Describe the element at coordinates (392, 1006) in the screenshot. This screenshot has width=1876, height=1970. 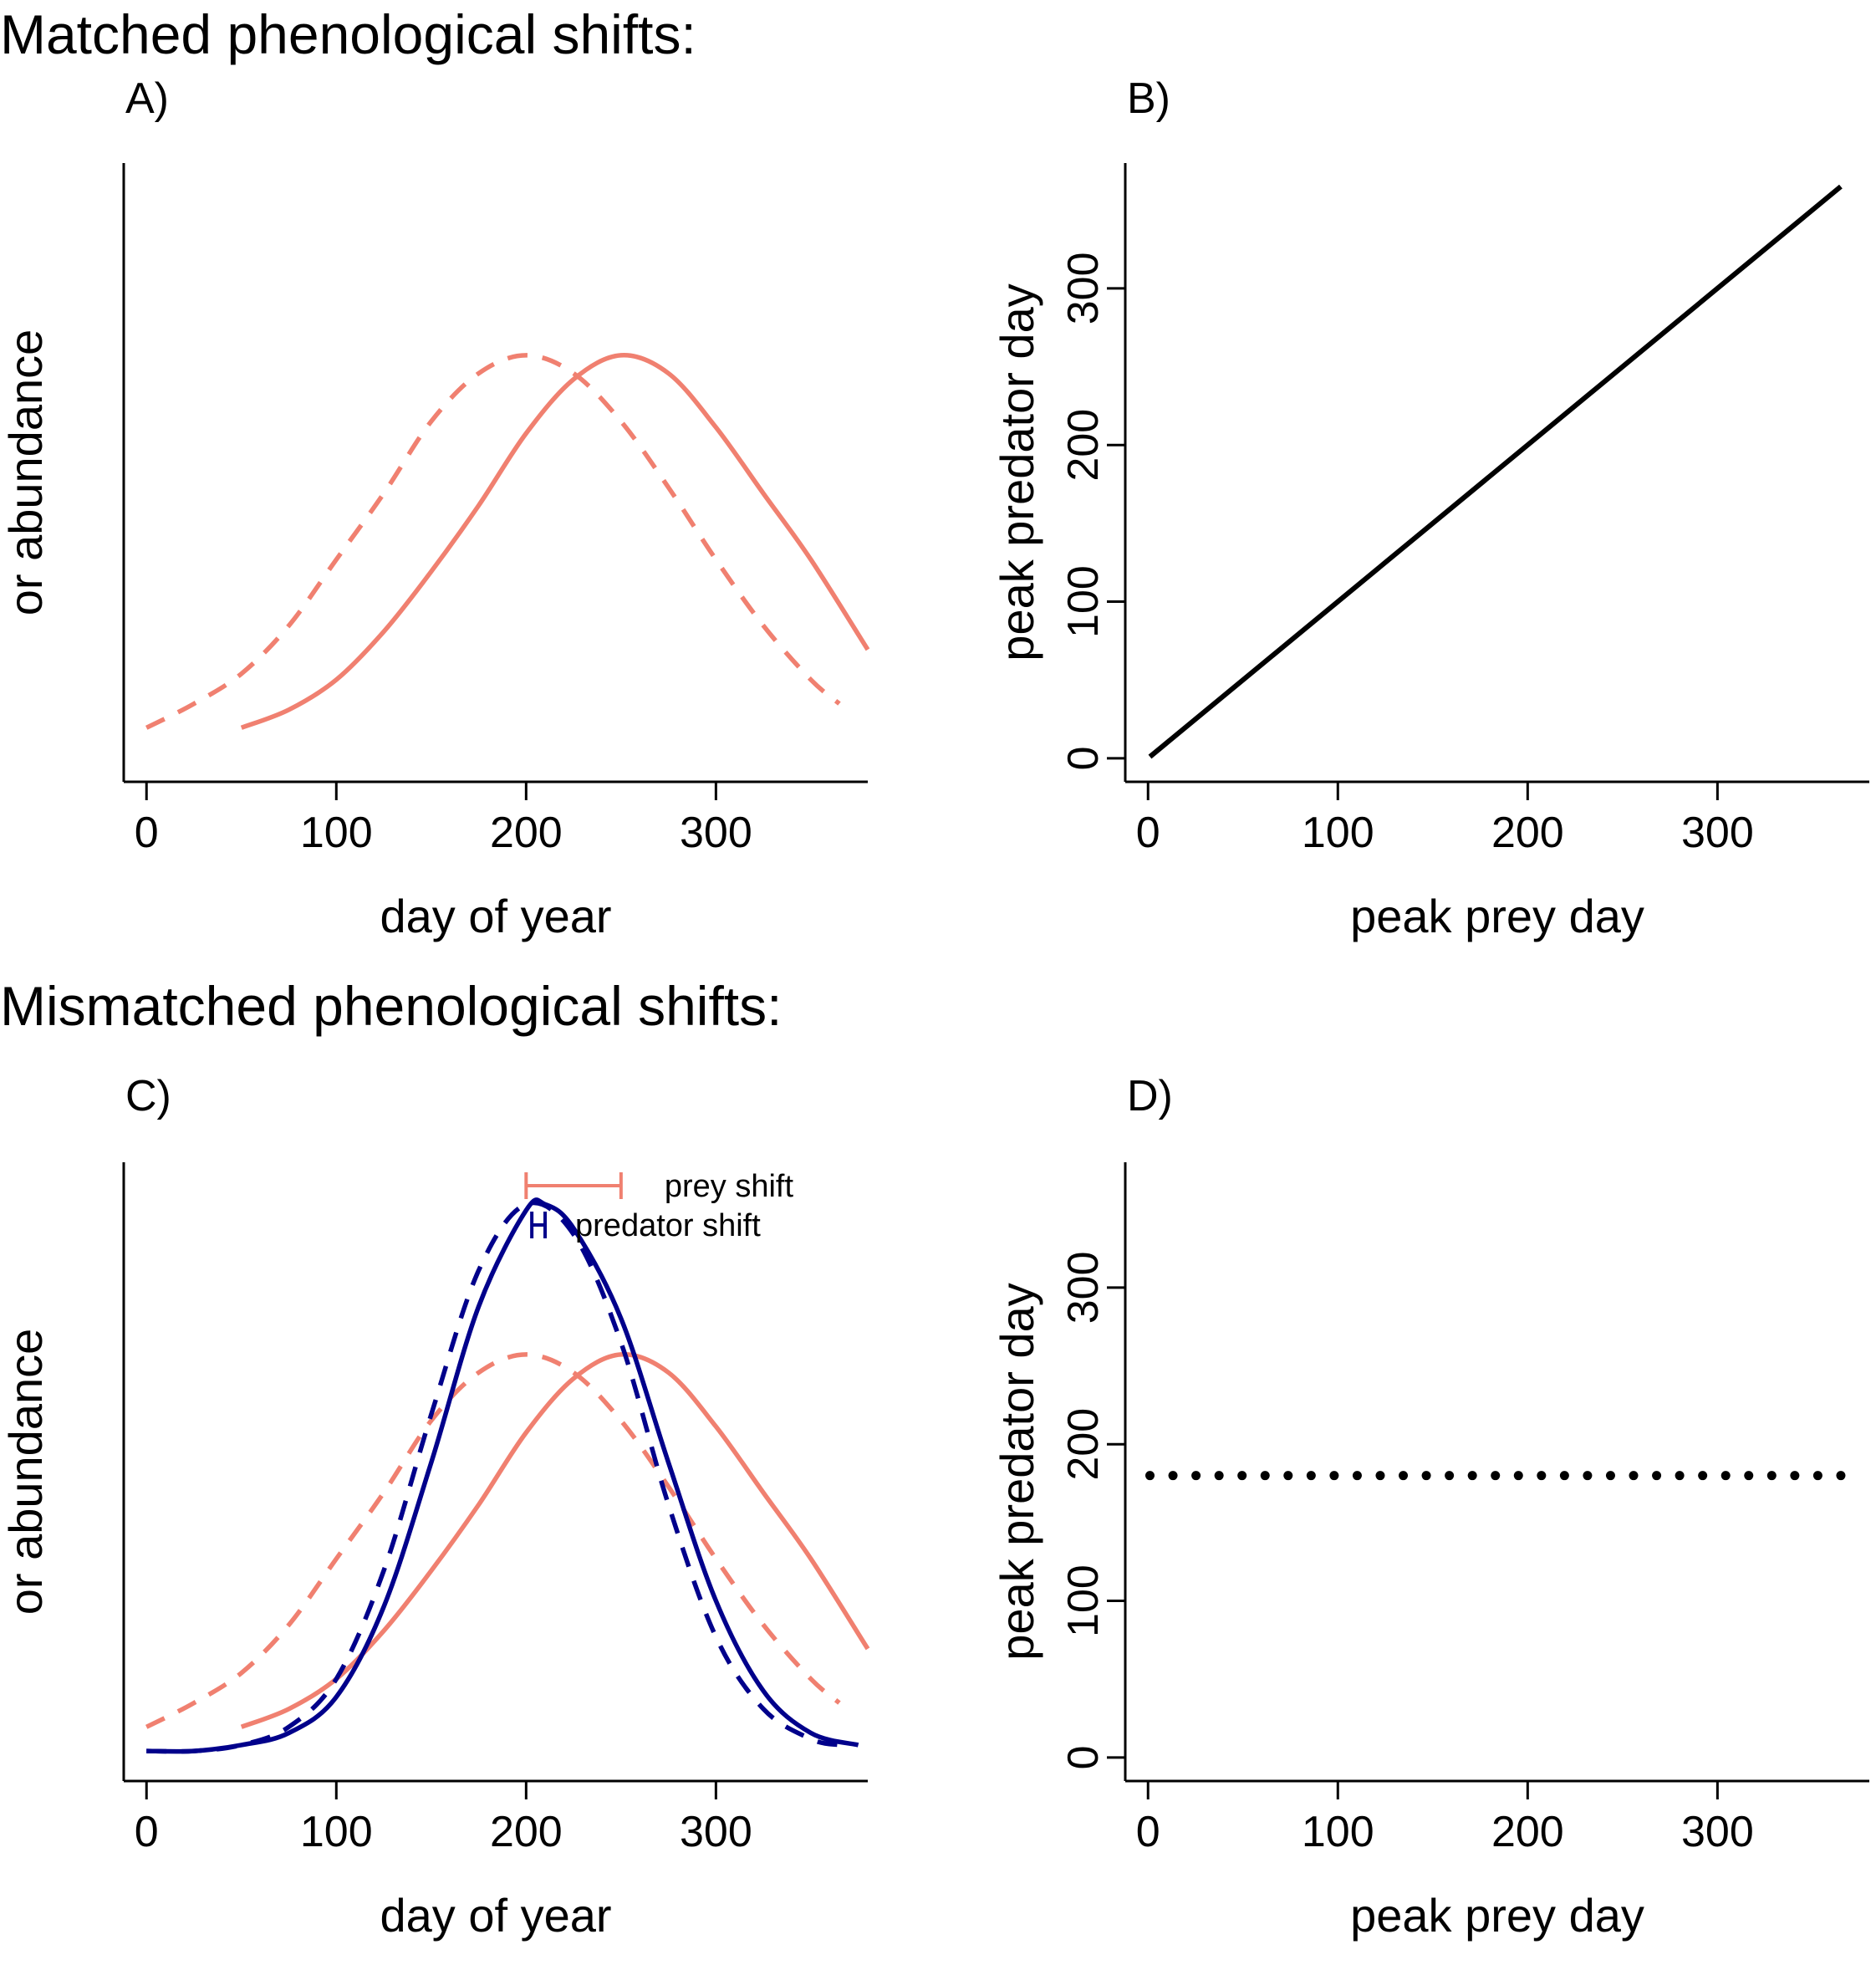
I see `section-title-mismatched: Mismatched phenological shifts:` at that location.